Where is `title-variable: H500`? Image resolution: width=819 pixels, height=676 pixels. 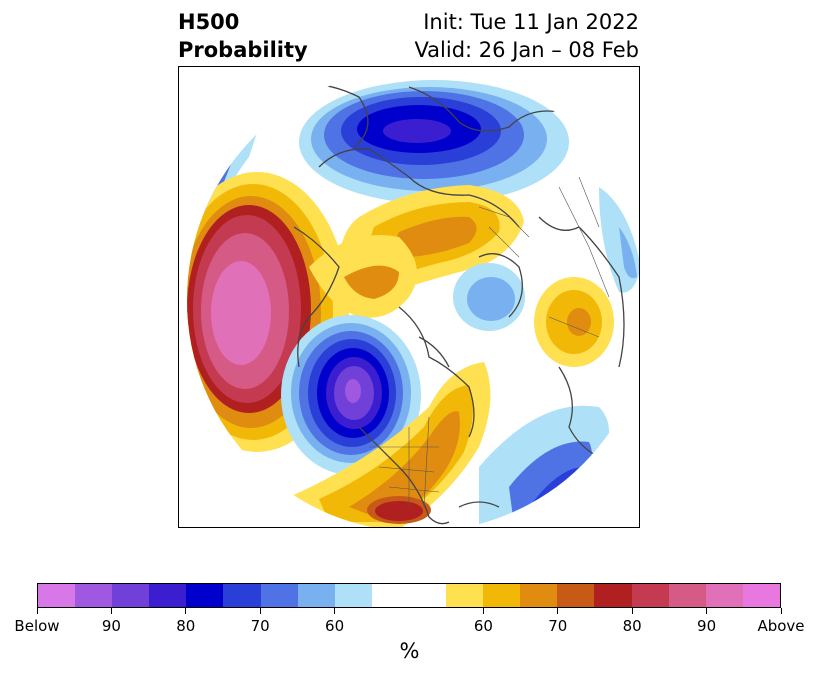
title-variable: H500 is located at coordinates (209, 22).